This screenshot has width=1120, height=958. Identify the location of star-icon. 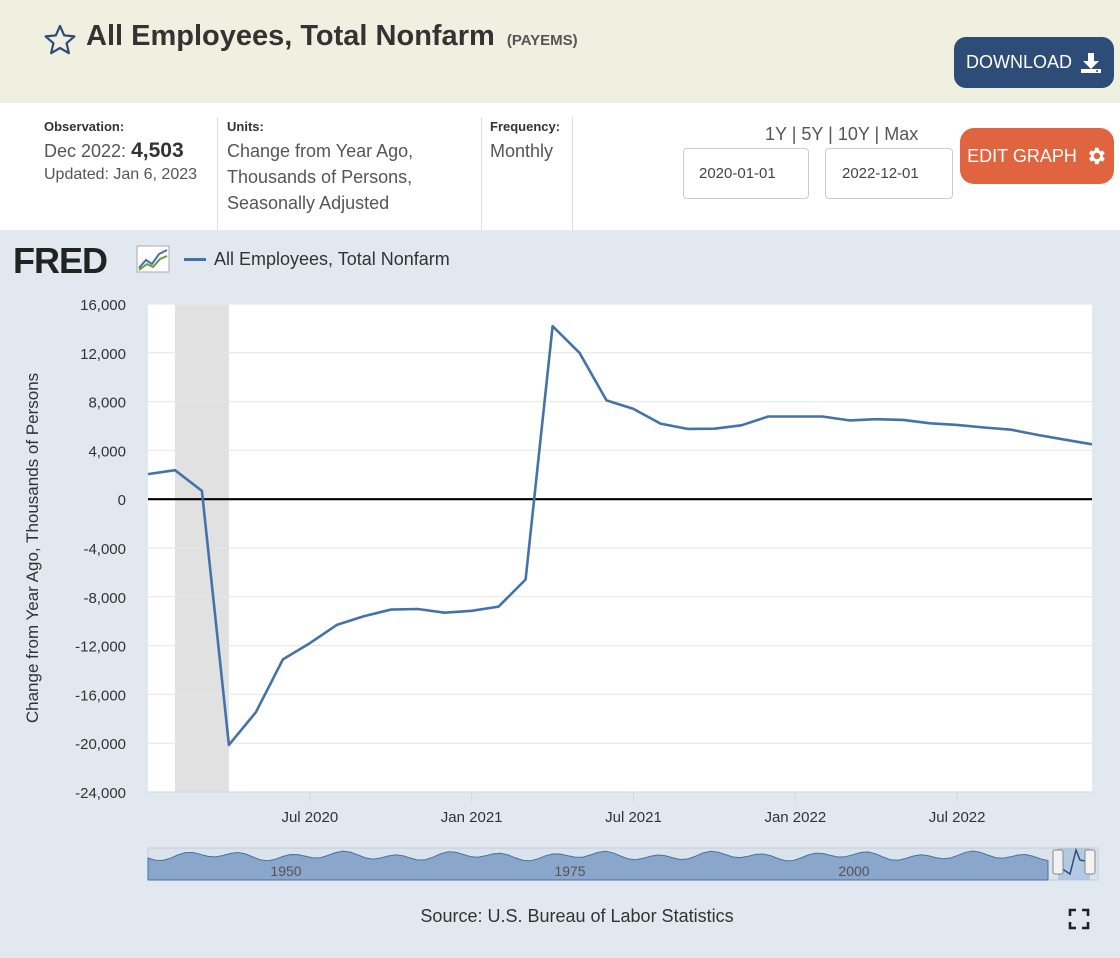
(60, 40).